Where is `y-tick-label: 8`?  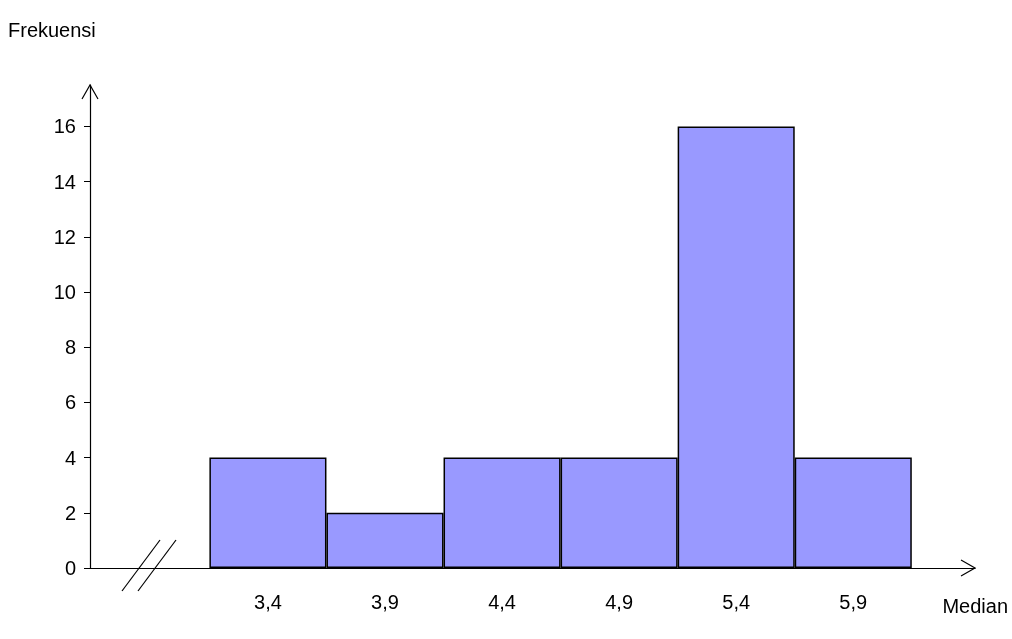
y-tick-label: 8 is located at coordinates (70, 347).